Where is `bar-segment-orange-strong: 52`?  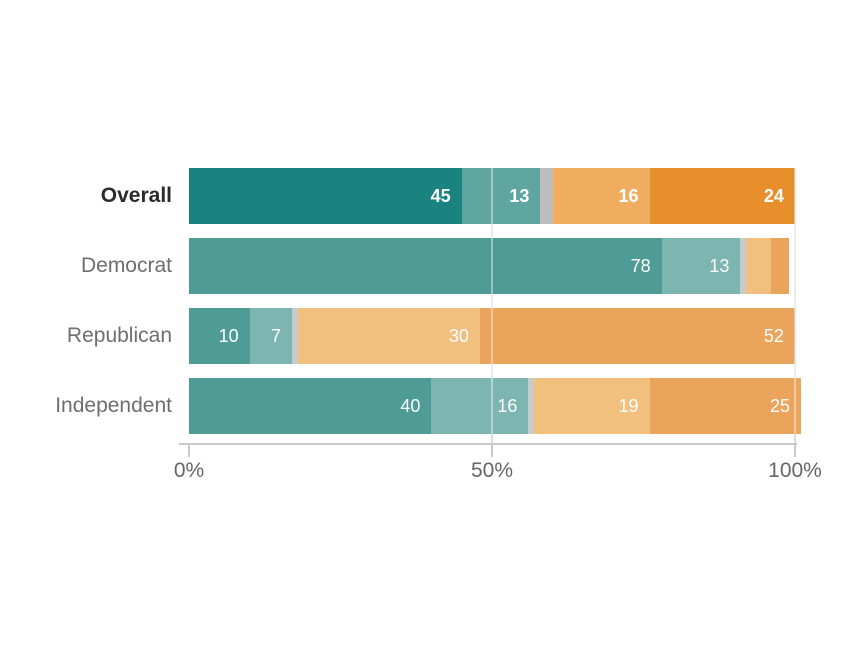
bar-segment-orange-strong: 52 is located at coordinates (637, 336).